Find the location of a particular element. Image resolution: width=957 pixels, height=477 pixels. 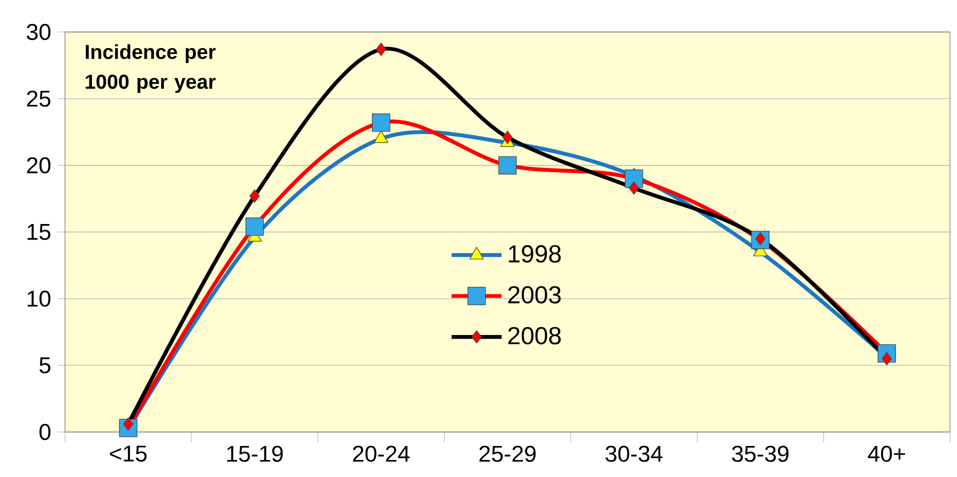

y-tick-label: 30 is located at coordinates (38, 32).